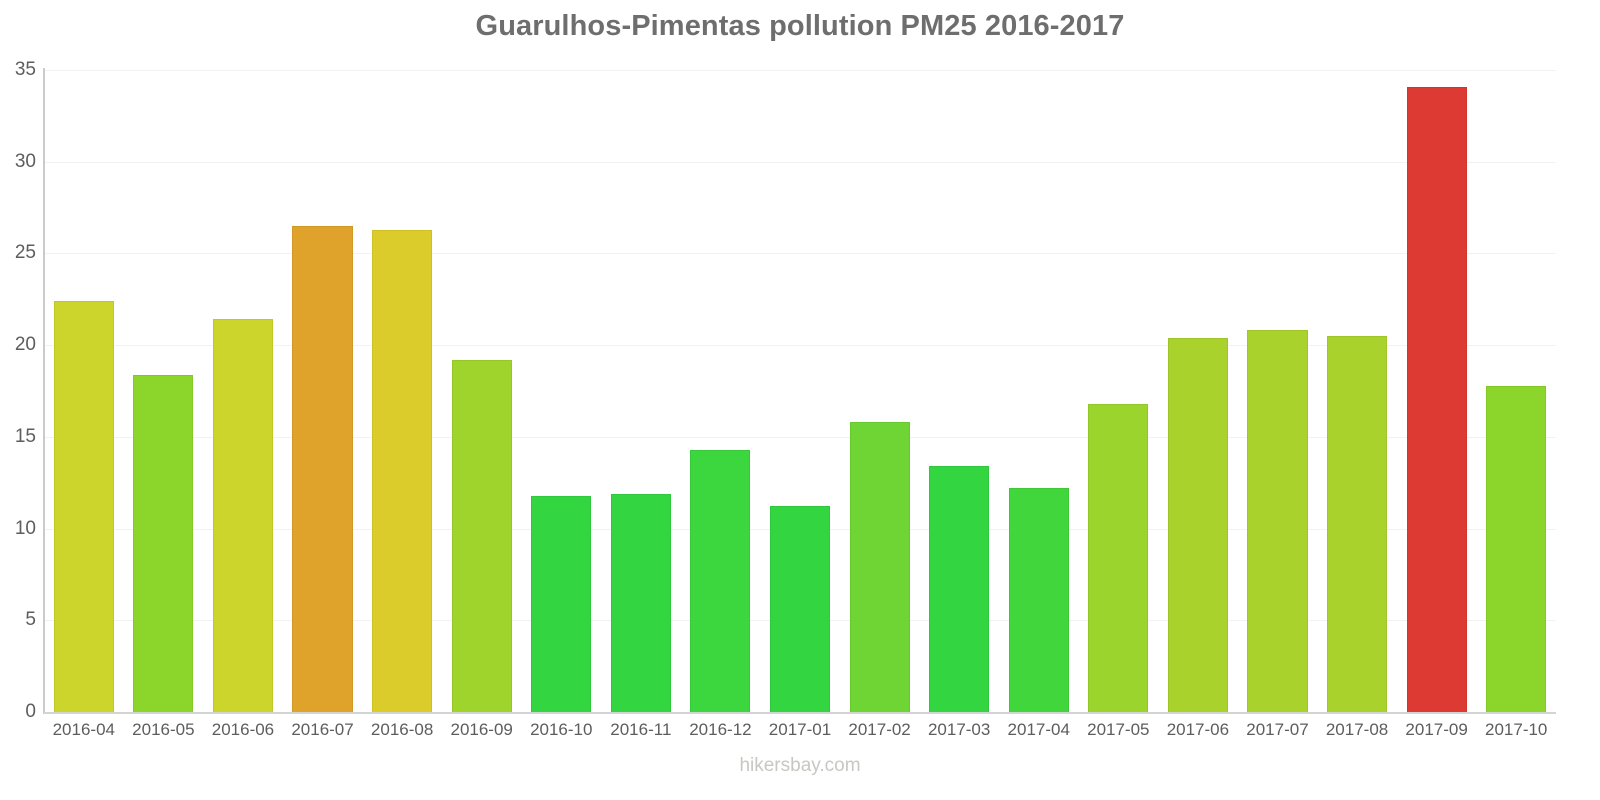 The image size is (1600, 800). I want to click on y-tick-label: 0, so click(30, 711).